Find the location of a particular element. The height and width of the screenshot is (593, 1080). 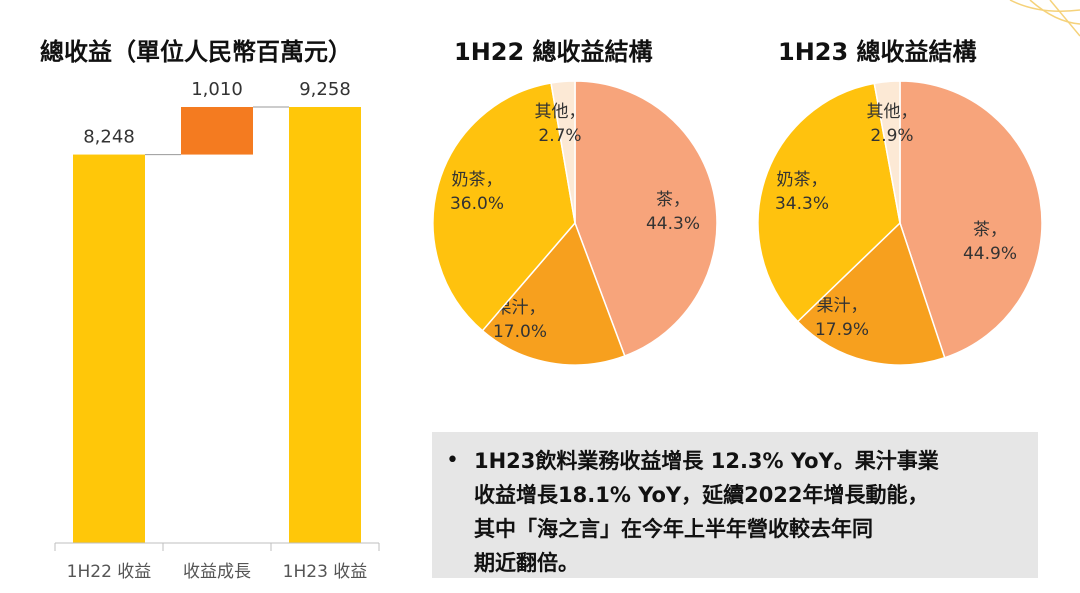

waterfall-category-label-2: 收益成長 is located at coordinates (217, 572).